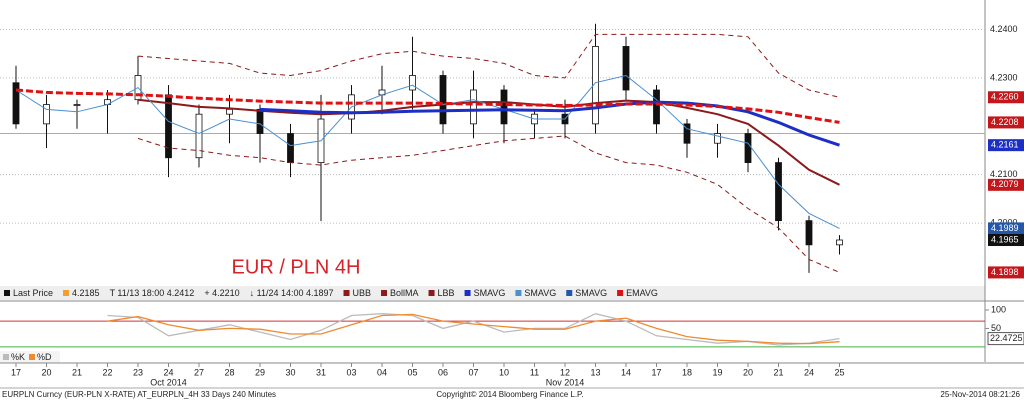  What do you see at coordinates (473, 372) in the screenshot?
I see `x-tick-label: 07` at bounding box center [473, 372].